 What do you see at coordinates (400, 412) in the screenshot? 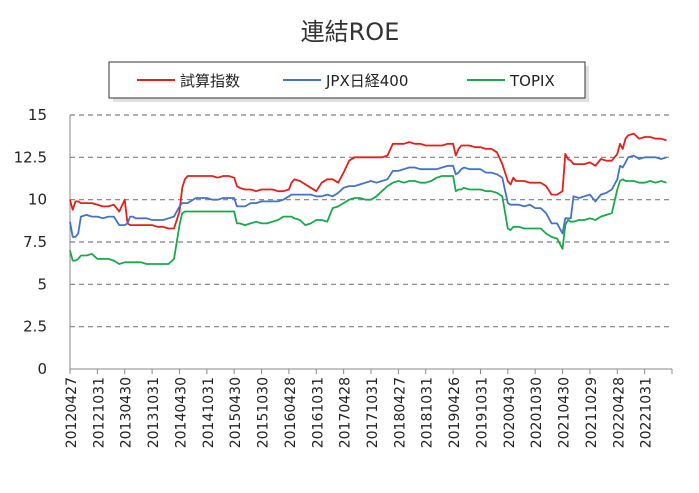
I see `x-tick-label: 20180427` at bounding box center [400, 412].